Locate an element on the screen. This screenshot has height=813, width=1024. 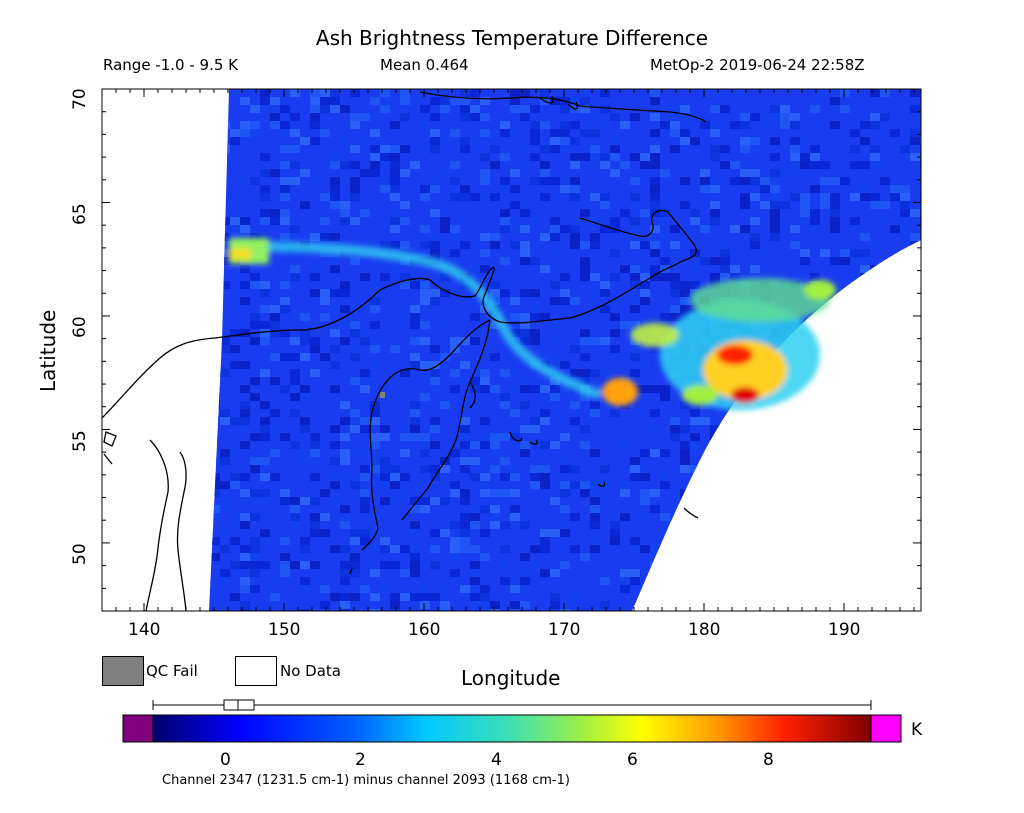
x-tick-150: 150 is located at coordinates (284, 630).